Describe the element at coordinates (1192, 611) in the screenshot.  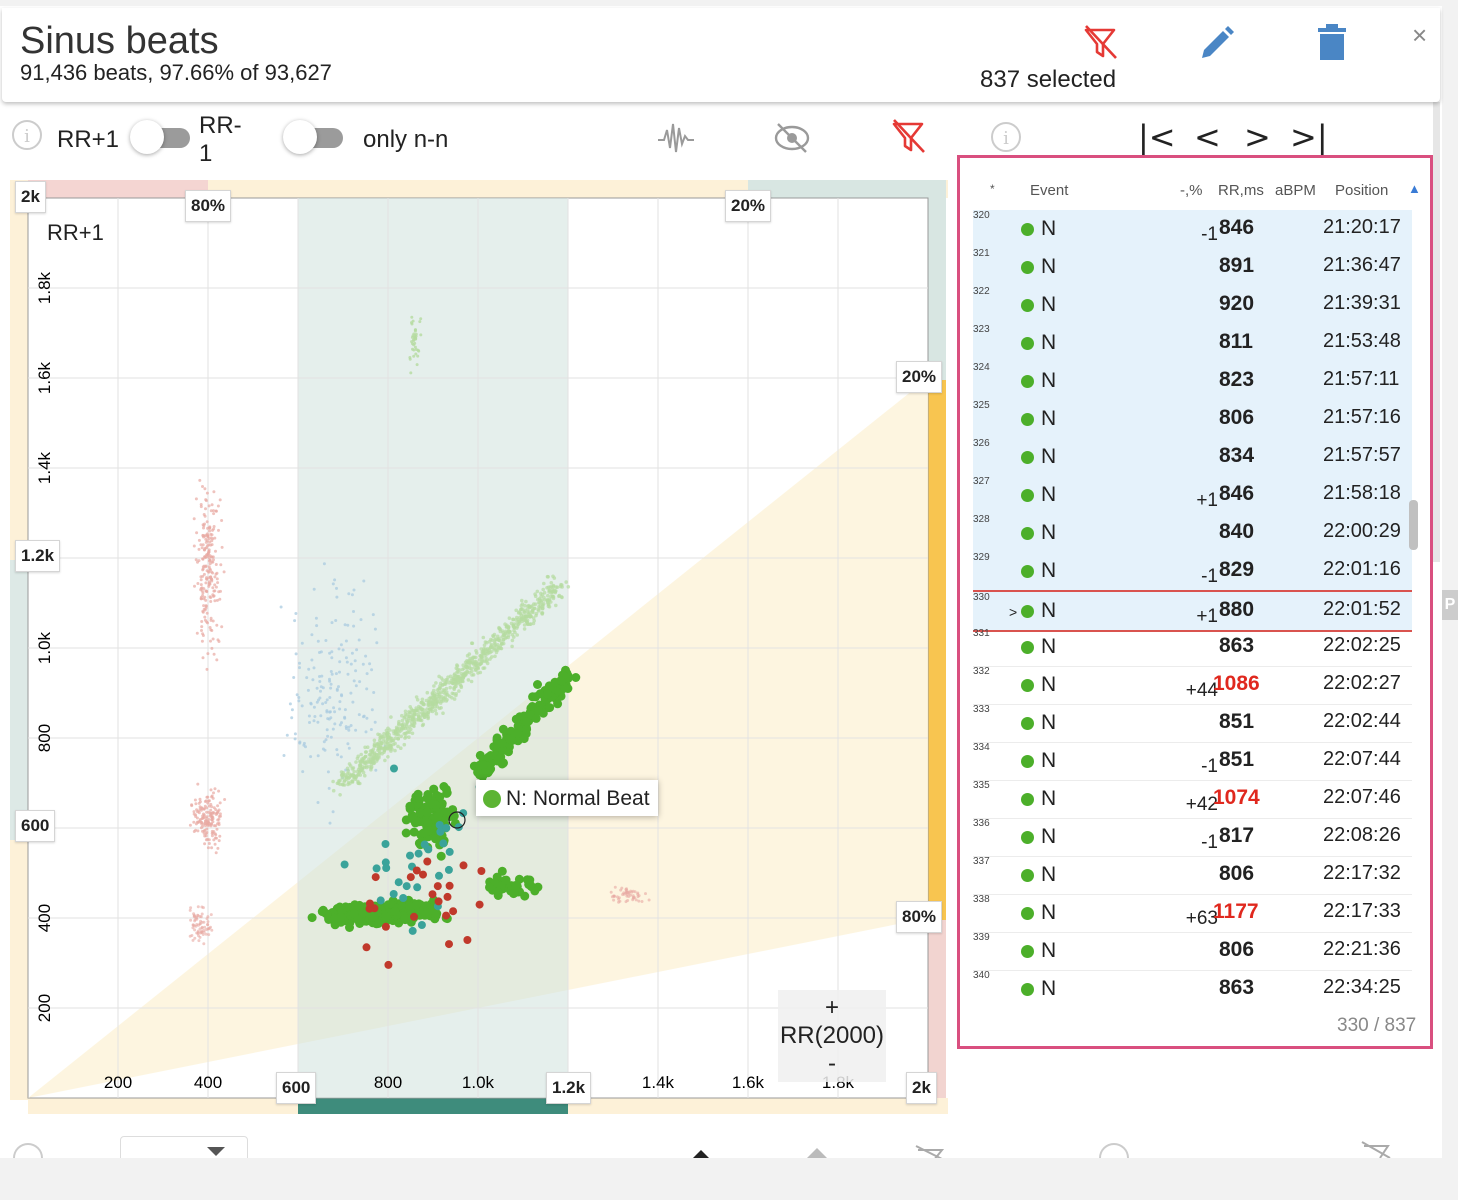
I see `table-row: 330 > N +1 880 22:01:52` at that location.